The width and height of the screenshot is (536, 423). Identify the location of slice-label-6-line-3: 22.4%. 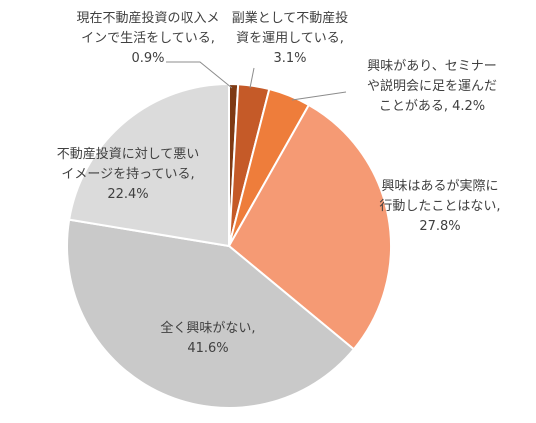
(127, 194).